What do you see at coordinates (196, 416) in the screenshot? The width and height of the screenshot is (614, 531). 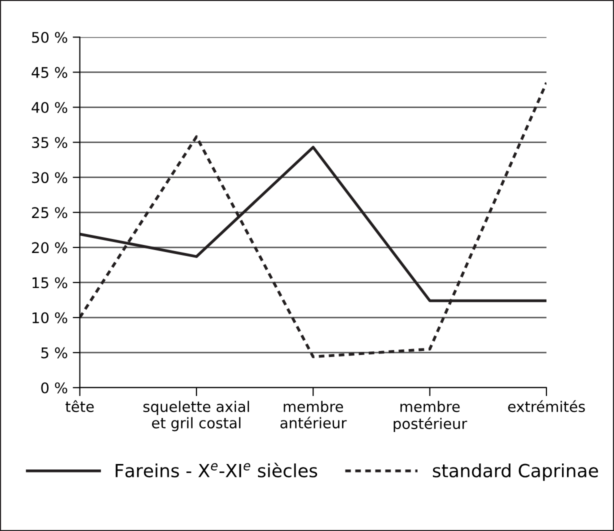 I see `x-tick-label: squelette axial et gril costal` at bounding box center [196, 416].